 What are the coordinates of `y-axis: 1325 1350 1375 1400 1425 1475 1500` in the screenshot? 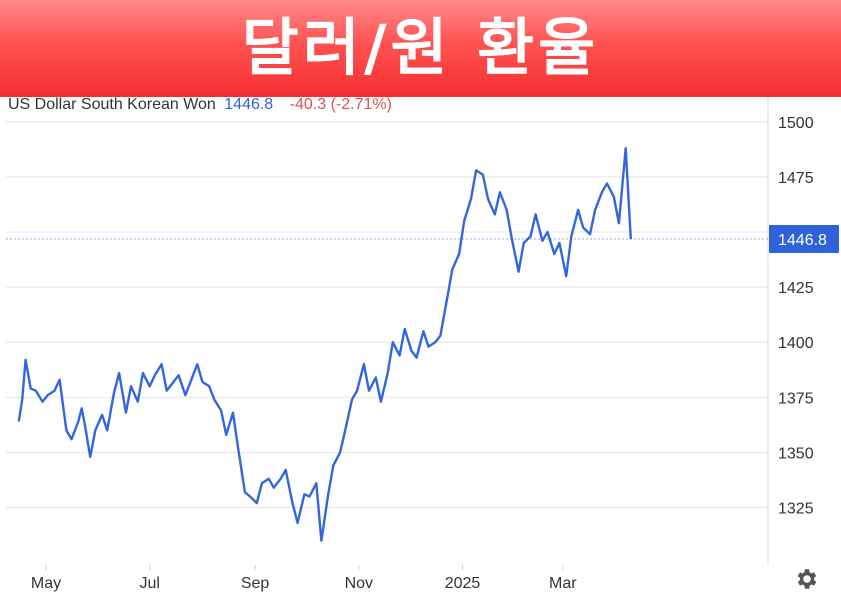 It's located at (796, 316).